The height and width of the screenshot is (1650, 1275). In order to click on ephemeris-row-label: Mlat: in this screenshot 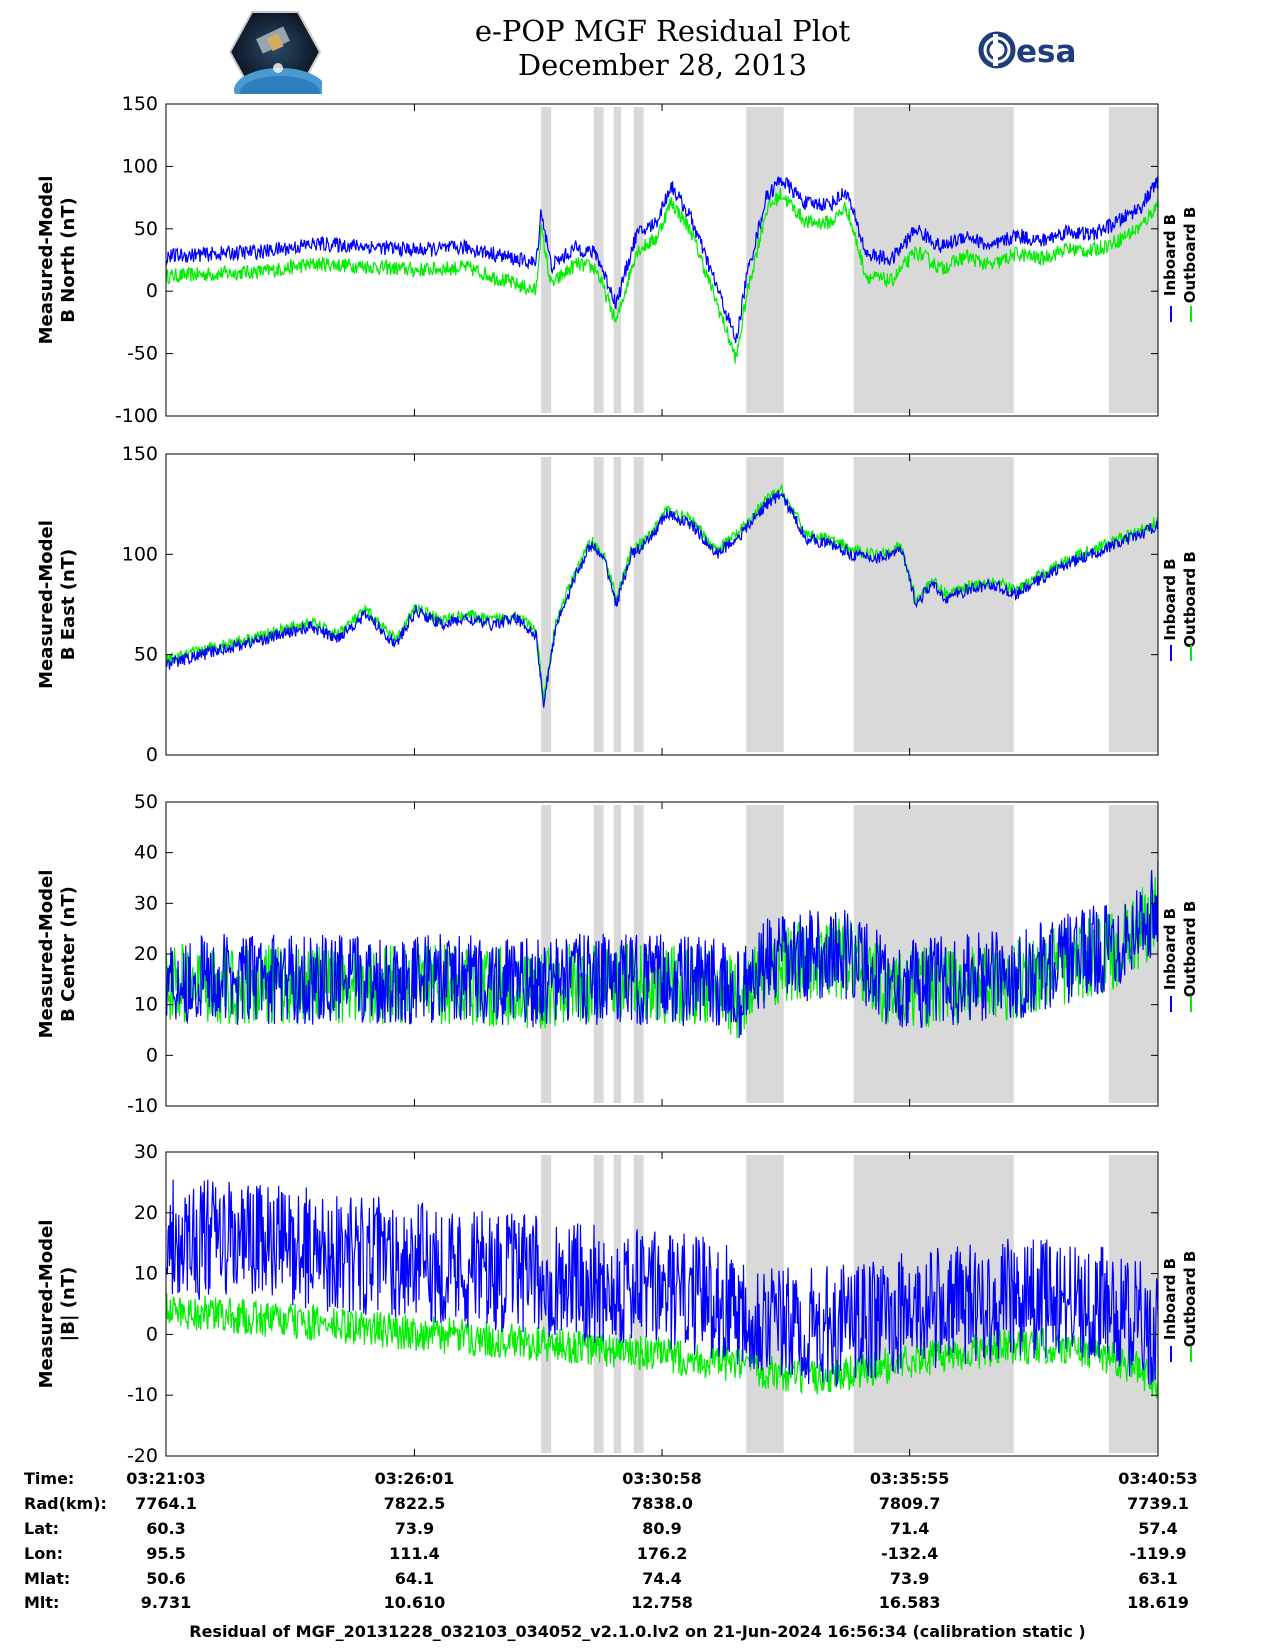, I will do `click(47, 1578)`.